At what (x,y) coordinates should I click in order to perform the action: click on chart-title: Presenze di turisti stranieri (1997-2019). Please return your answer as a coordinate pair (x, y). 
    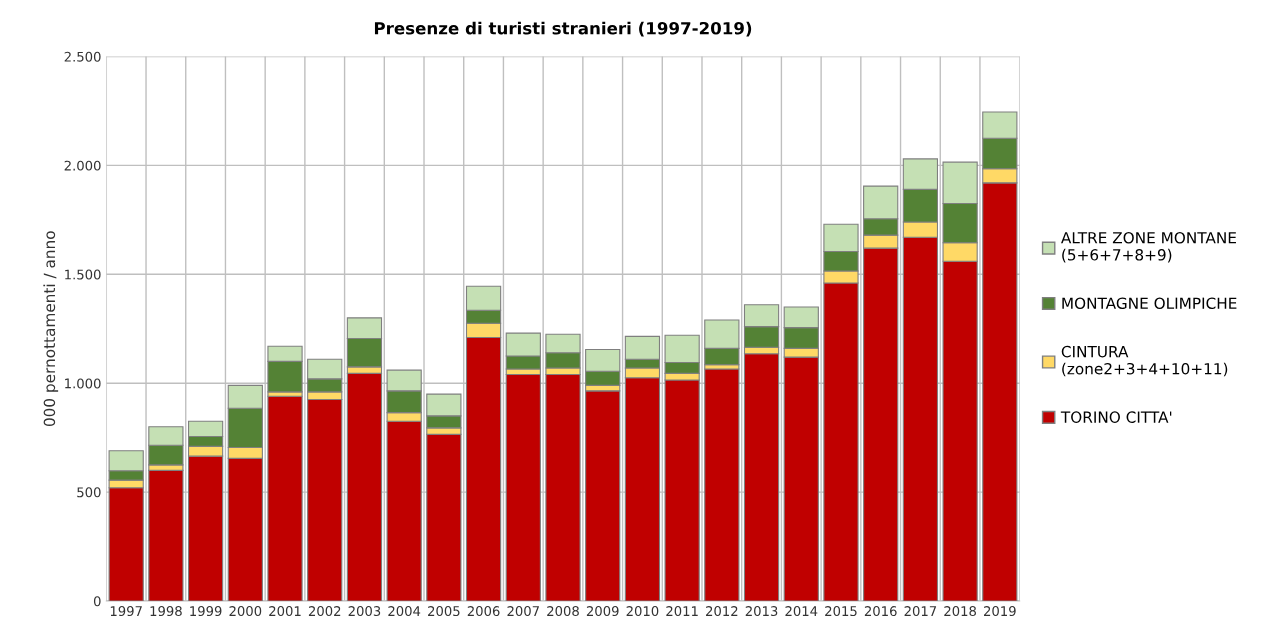
    Looking at the image, I should click on (563, 29).